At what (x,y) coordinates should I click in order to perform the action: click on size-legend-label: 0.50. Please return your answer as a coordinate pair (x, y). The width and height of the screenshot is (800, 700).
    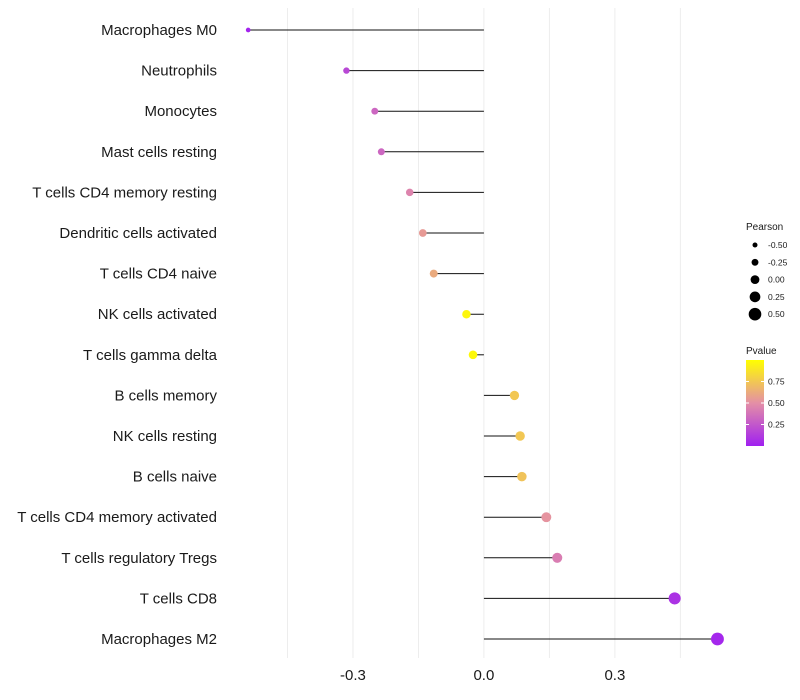
    Looking at the image, I should click on (776, 314).